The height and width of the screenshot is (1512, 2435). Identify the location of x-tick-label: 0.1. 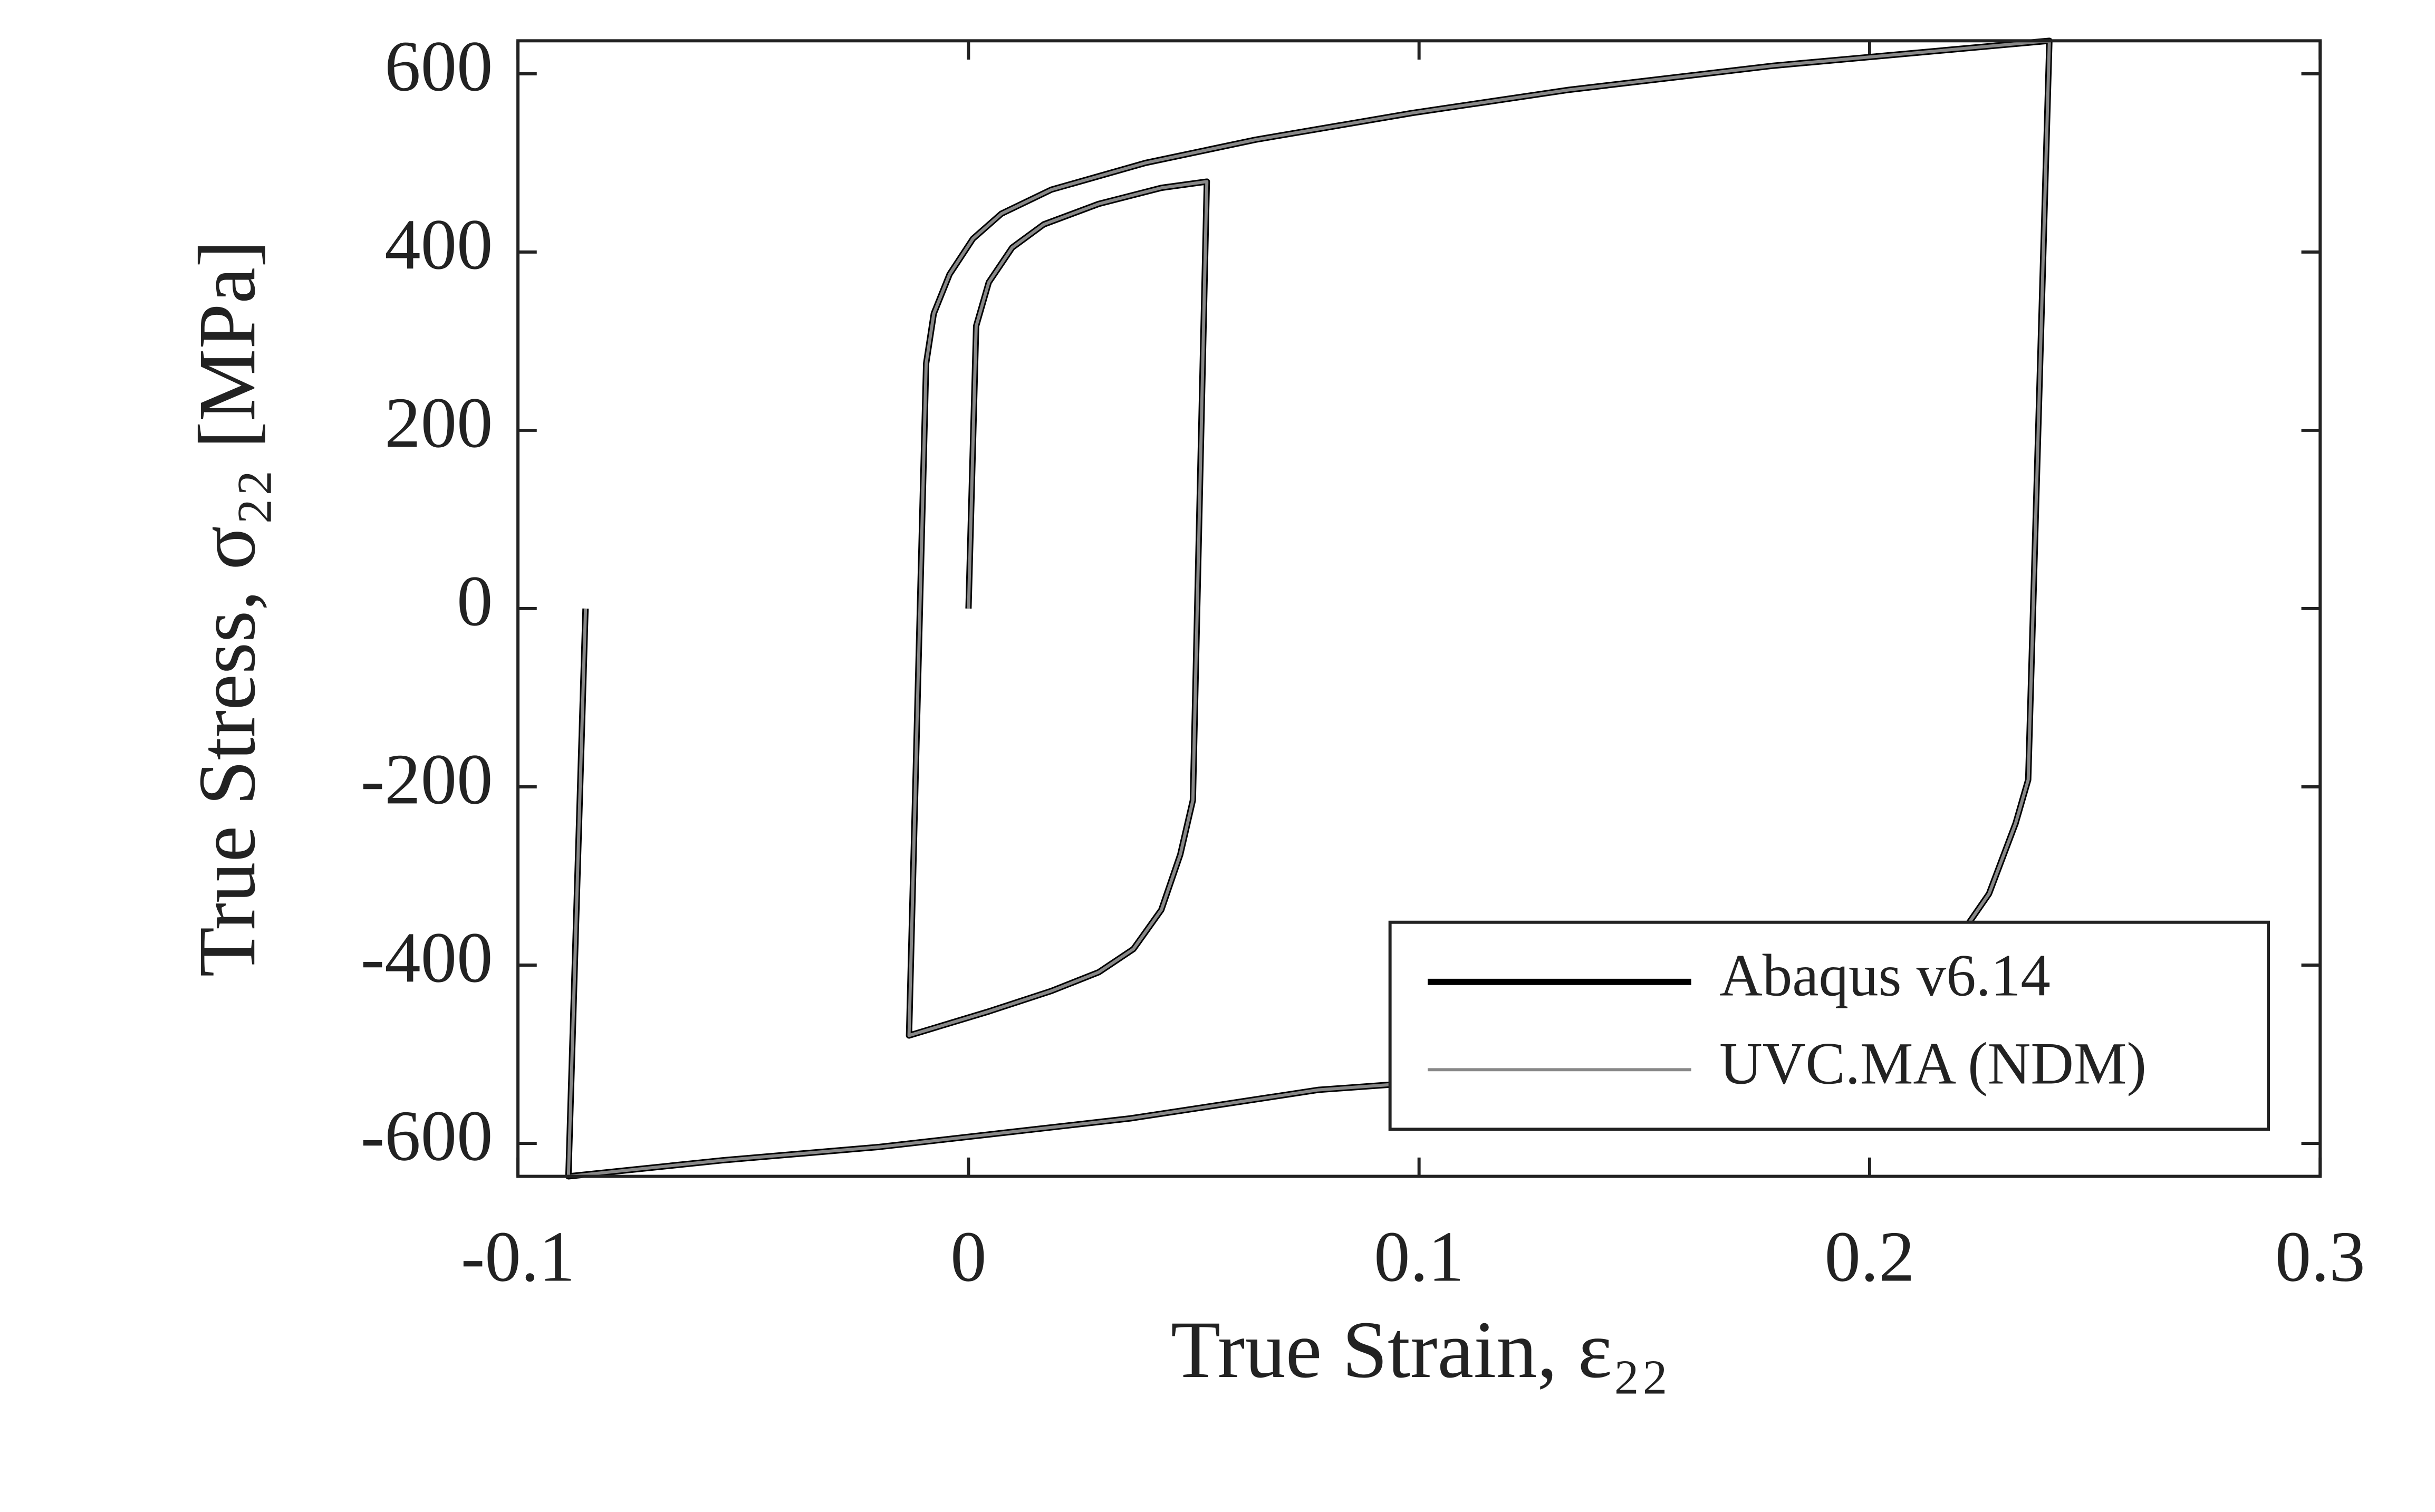
(1419, 1256).